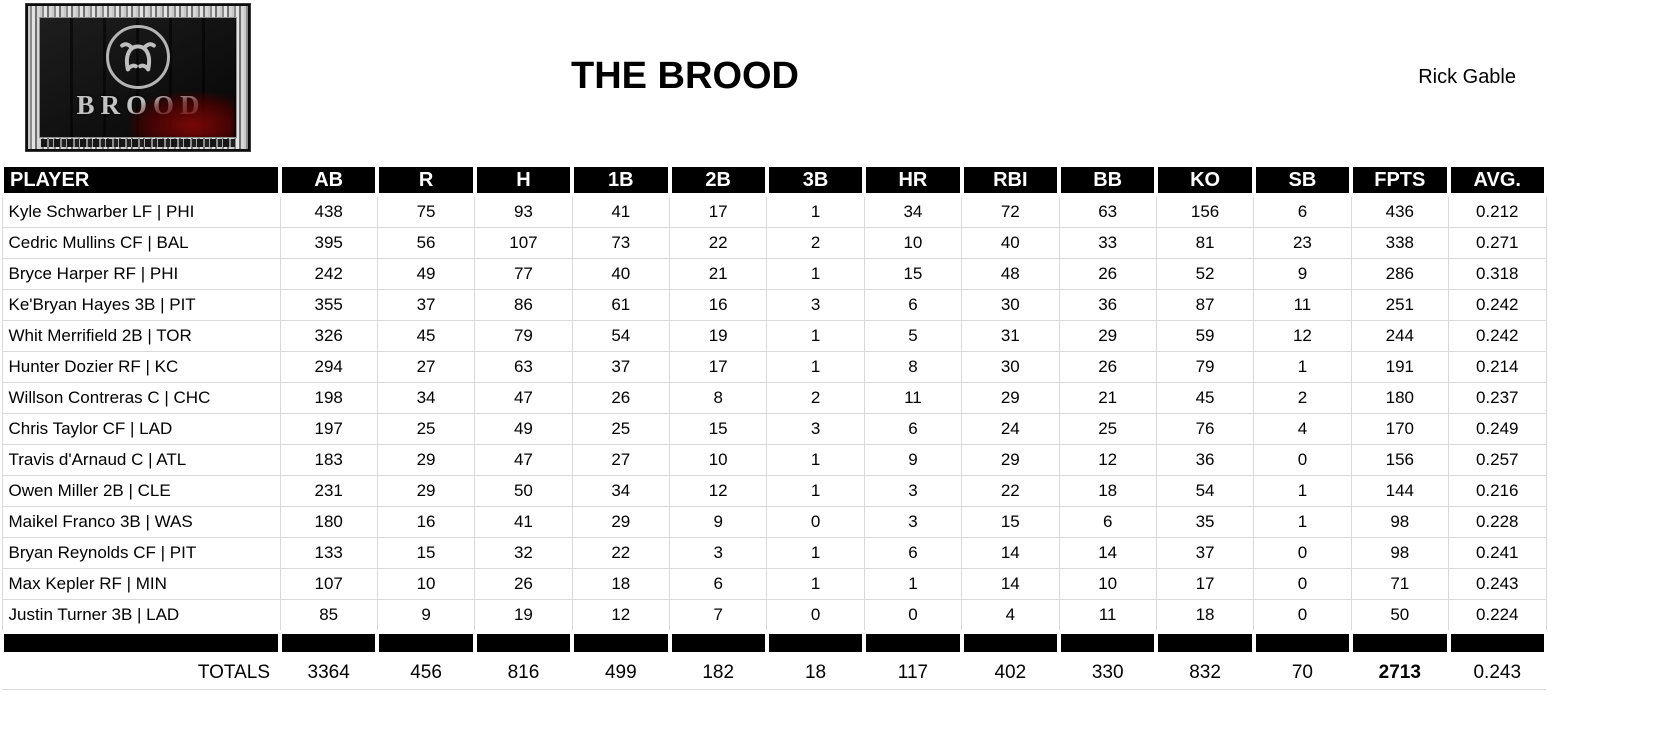 Image resolution: width=1660 pixels, height=752 pixels. Describe the element at coordinates (141, 336) in the screenshot. I see `player-cell: Whit Merrifield 2B | TOR` at that location.